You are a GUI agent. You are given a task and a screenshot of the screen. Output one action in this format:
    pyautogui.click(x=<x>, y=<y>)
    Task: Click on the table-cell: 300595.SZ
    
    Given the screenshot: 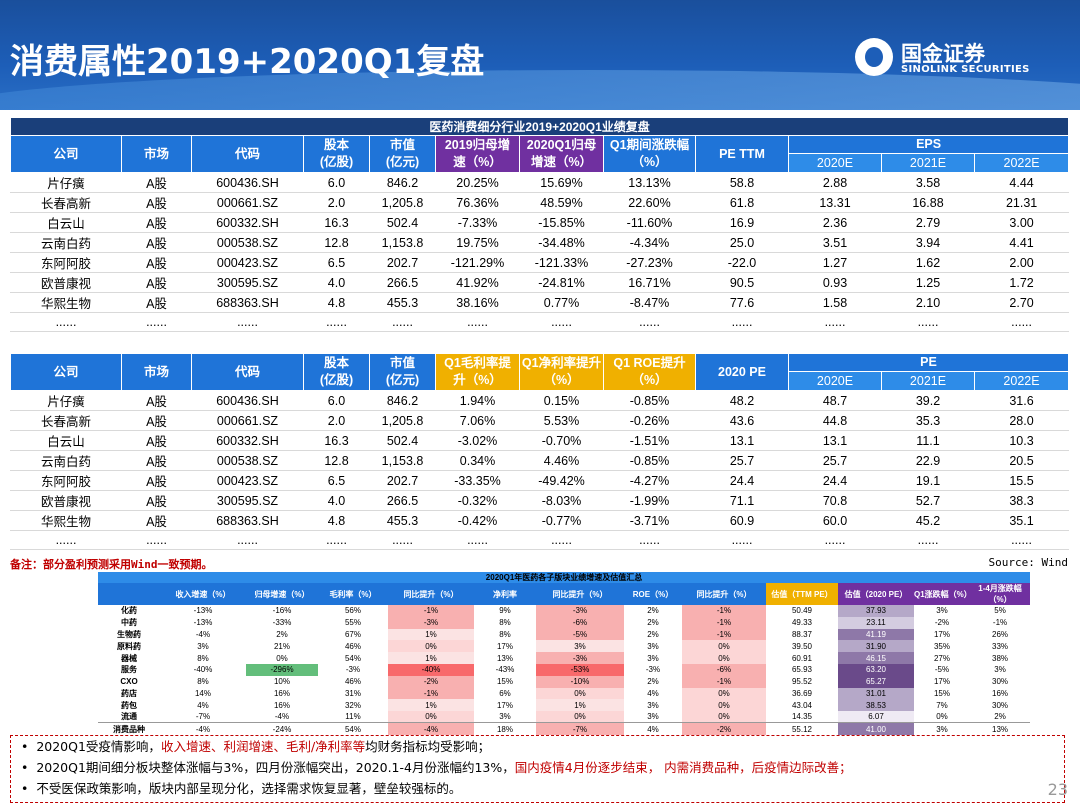 What is the action you would take?
    pyautogui.click(x=247, y=500)
    